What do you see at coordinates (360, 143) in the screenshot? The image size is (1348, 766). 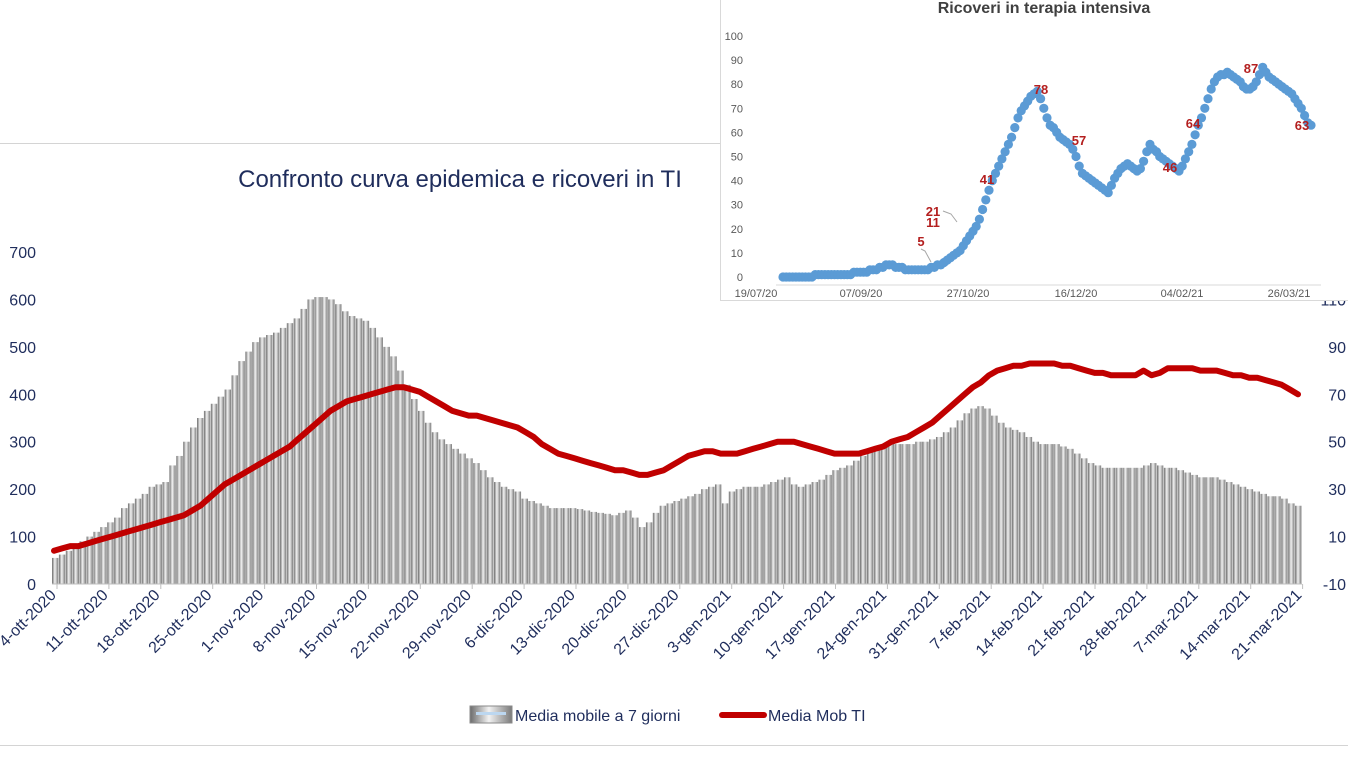 I see `top-divider` at bounding box center [360, 143].